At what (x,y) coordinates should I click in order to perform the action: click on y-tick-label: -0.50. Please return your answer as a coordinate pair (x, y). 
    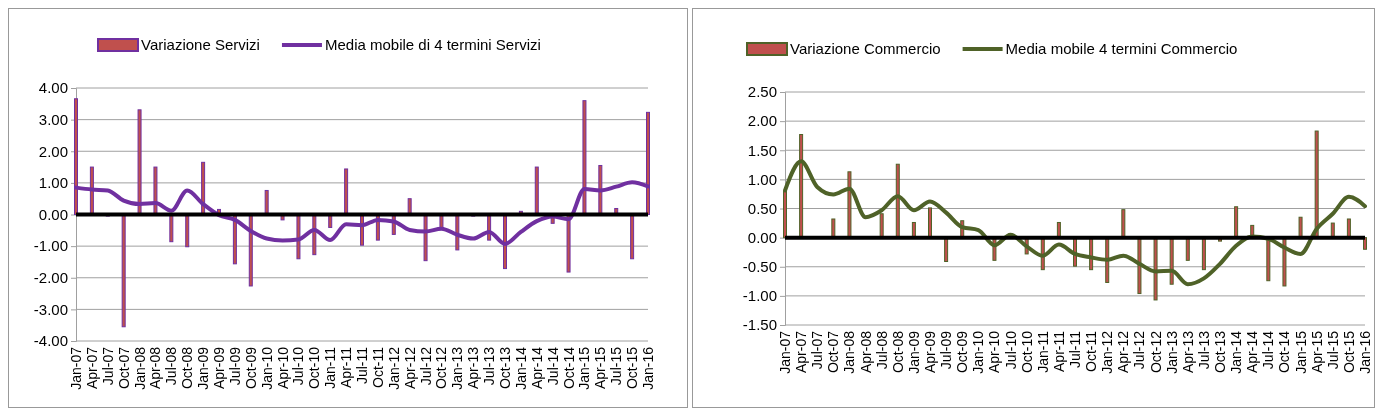
    Looking at the image, I should click on (759, 267).